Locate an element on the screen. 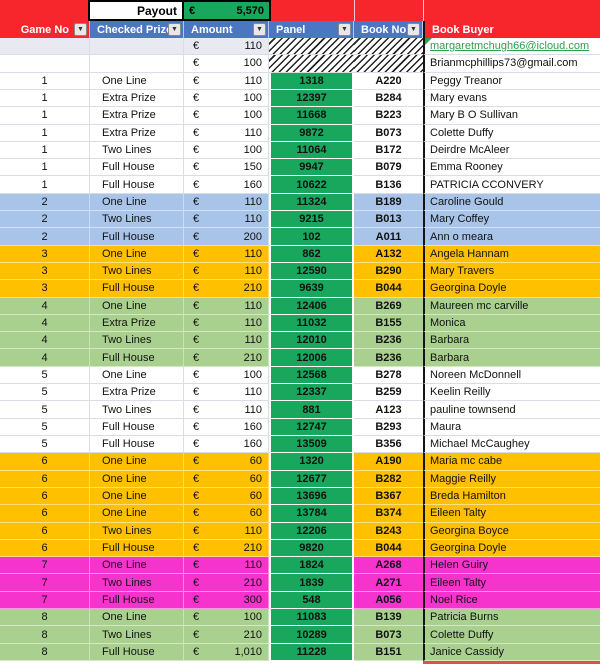 The height and width of the screenshot is (664, 600). cell-book-no: B243 is located at coordinates (388, 531).